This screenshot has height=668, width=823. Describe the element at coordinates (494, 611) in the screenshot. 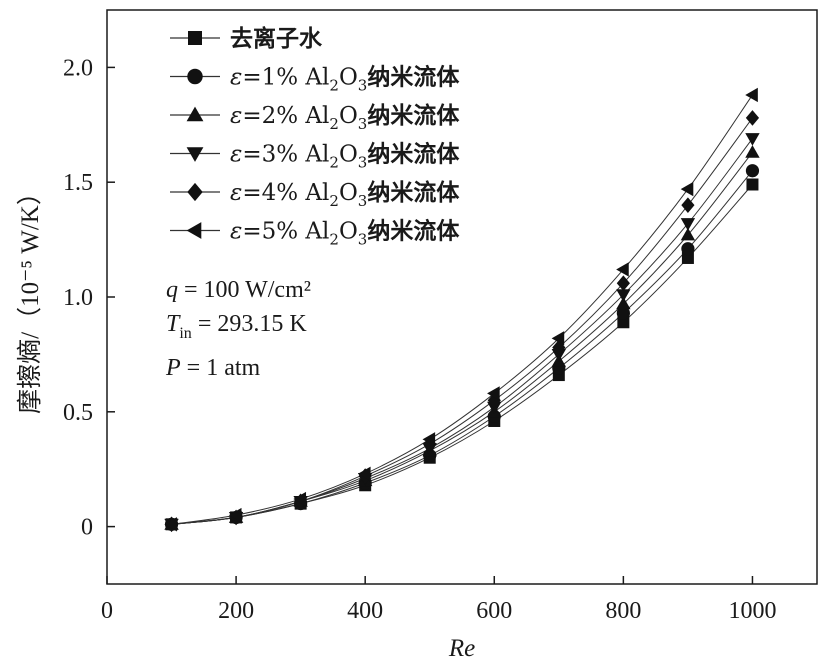

I see `x-tick-label: 600` at that location.